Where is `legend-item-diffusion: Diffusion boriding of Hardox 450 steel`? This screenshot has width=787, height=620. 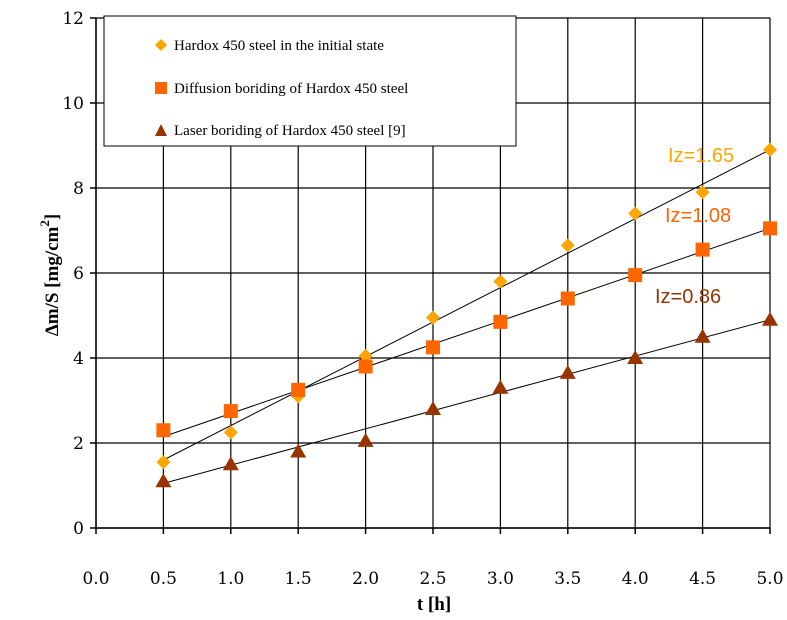 legend-item-diffusion: Diffusion boriding of Hardox 450 steel is located at coordinates (281, 89).